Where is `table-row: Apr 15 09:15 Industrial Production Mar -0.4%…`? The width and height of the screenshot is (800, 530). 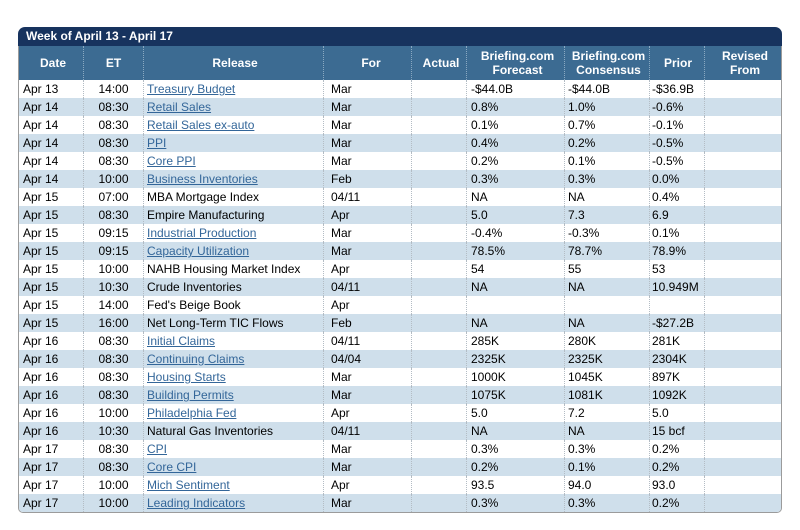 table-row: Apr 15 09:15 Industrial Production Mar -0.4%… is located at coordinates (400, 233).